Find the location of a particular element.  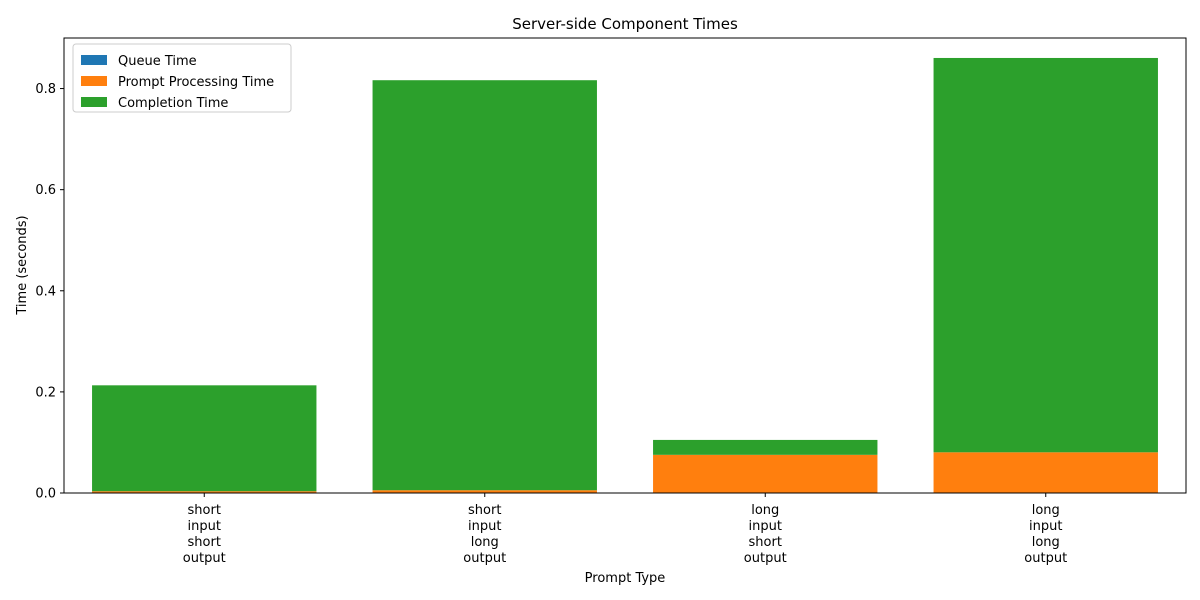

y-tick-label: 0.0 is located at coordinates (45, 494).